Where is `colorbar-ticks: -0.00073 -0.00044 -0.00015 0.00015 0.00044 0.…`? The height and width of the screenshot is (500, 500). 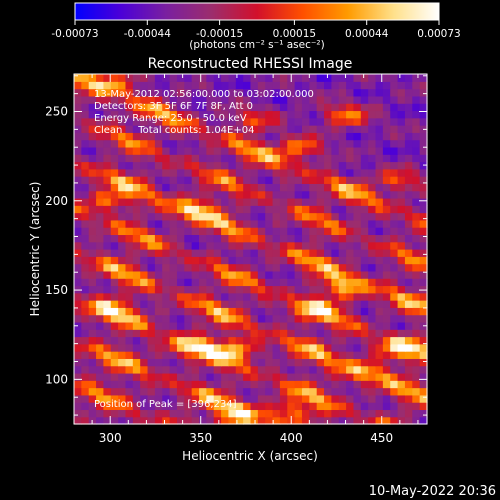 colorbar-ticks: -0.00073 -0.00044 -0.00015 0.00015 0.00044 0.… is located at coordinates (256, 30).